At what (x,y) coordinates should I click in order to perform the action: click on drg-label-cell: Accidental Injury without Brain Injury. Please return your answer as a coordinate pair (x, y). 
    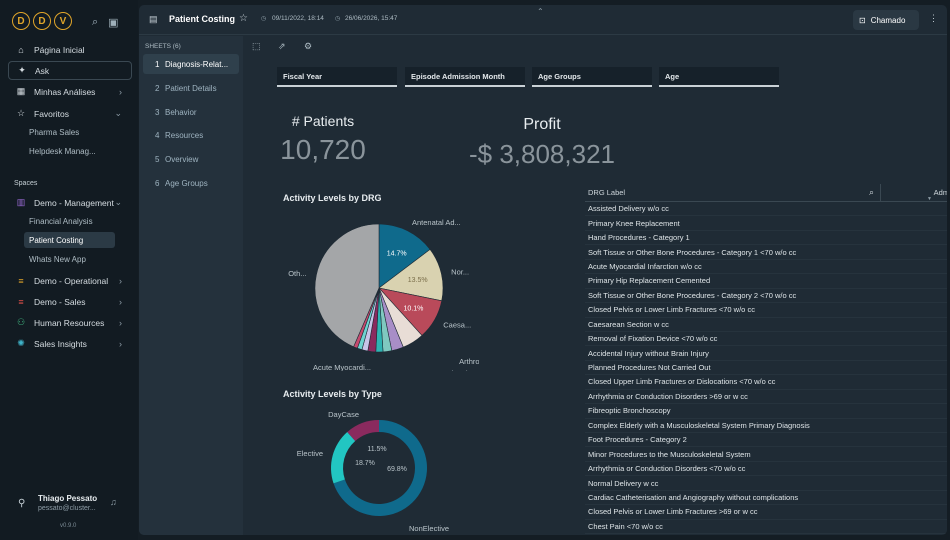
    Looking at the image, I should click on (648, 353).